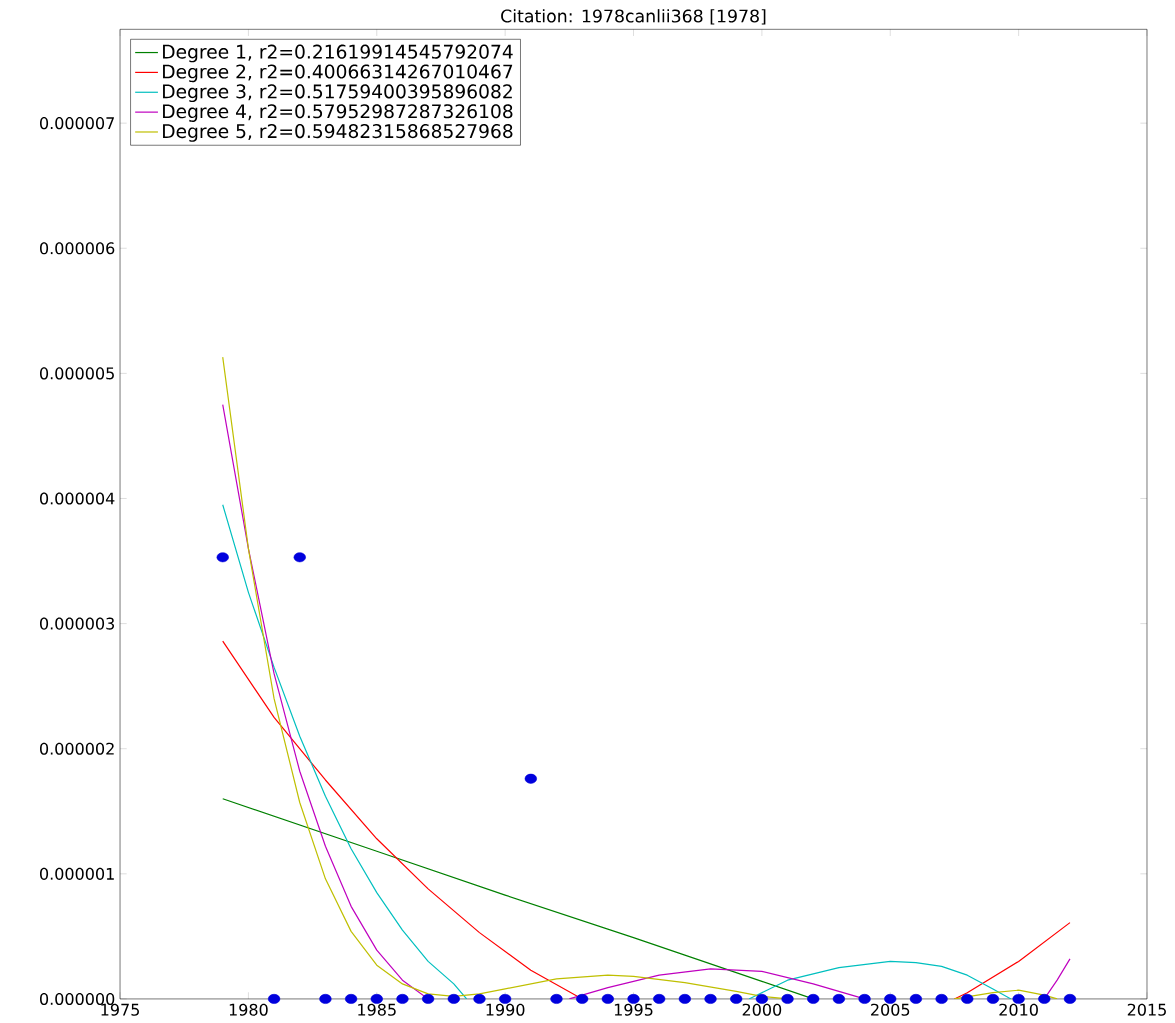  Describe the element at coordinates (338, 73) in the screenshot. I see `legend-label: Degree 2, r2=0.40066314267010467` at that location.